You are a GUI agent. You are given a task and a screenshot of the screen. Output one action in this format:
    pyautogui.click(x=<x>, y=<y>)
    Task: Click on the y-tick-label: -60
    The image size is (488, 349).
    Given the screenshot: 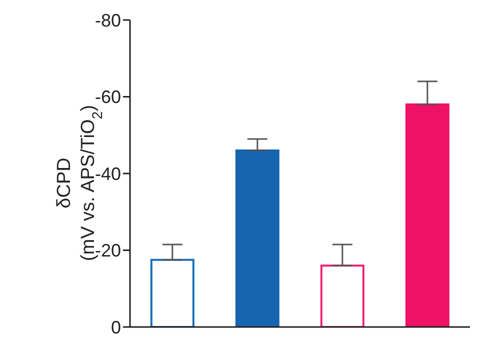 What is the action you would take?
    pyautogui.click(x=107, y=97)
    